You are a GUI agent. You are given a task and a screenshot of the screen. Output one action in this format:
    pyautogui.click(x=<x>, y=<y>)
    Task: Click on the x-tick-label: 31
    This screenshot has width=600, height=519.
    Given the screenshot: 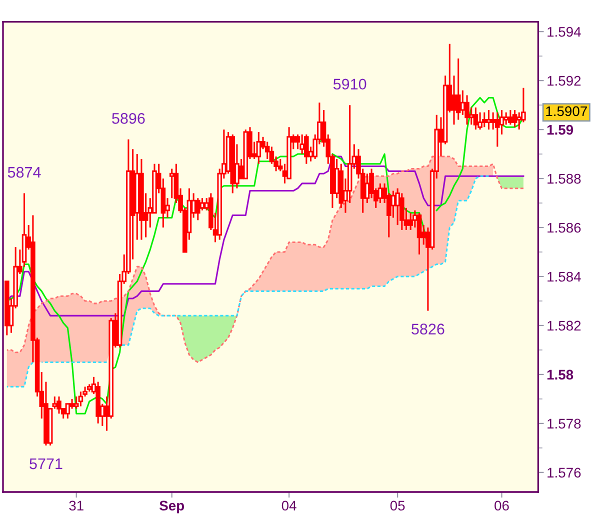 What is the action you would take?
    pyautogui.click(x=76, y=505)
    